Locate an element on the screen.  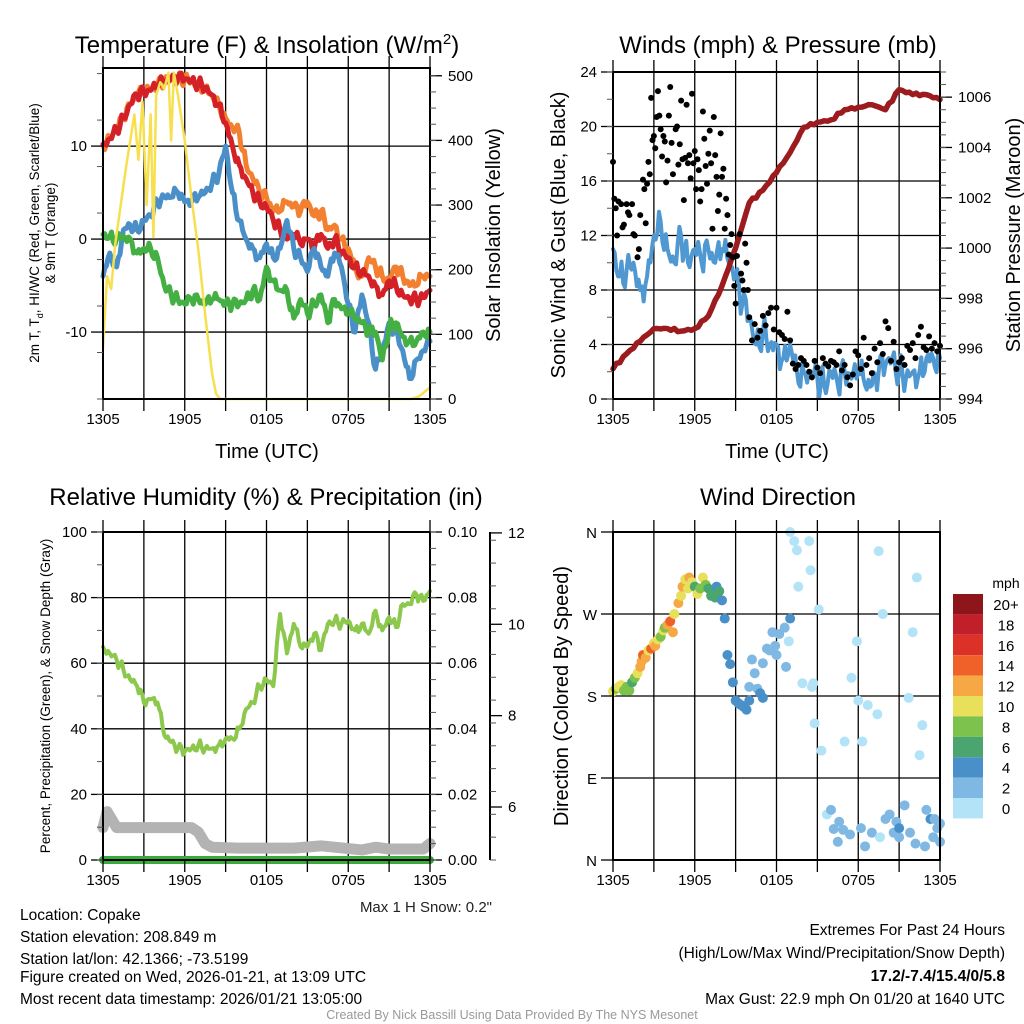
y-tick-label: 8 is located at coordinates (512, 716).